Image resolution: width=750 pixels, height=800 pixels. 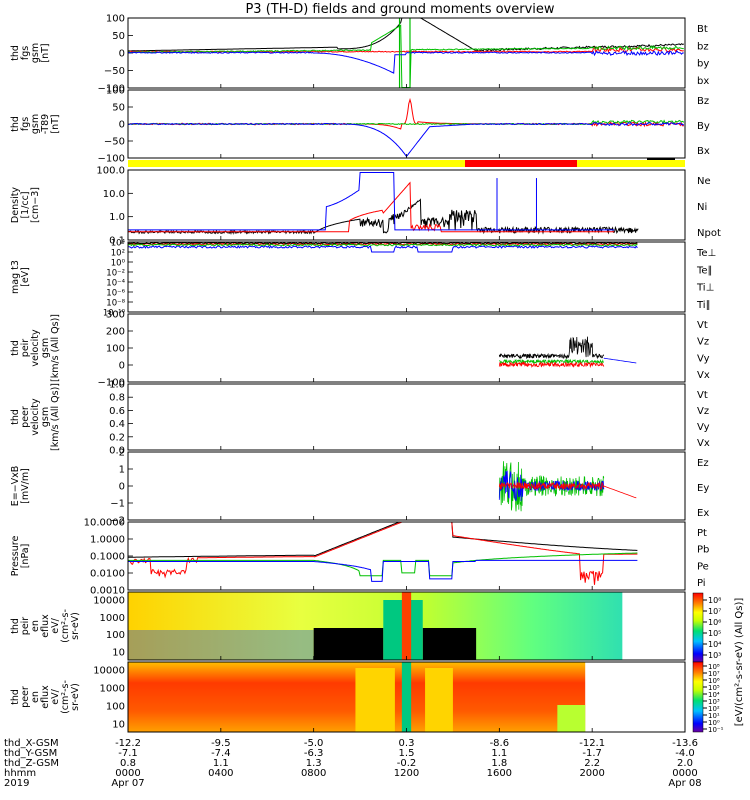 I want to click on xaxis-value-3-1: 0400, so click(x=220, y=773).